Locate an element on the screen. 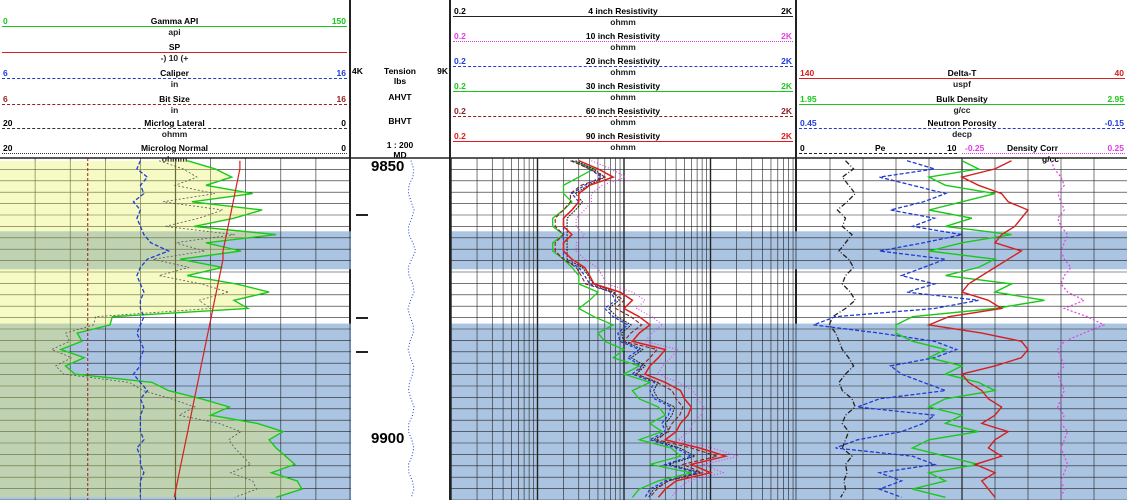  header-neutron-porosity: 0.45 Neutron Porosity -0.15 decp is located at coordinates (962, 129).